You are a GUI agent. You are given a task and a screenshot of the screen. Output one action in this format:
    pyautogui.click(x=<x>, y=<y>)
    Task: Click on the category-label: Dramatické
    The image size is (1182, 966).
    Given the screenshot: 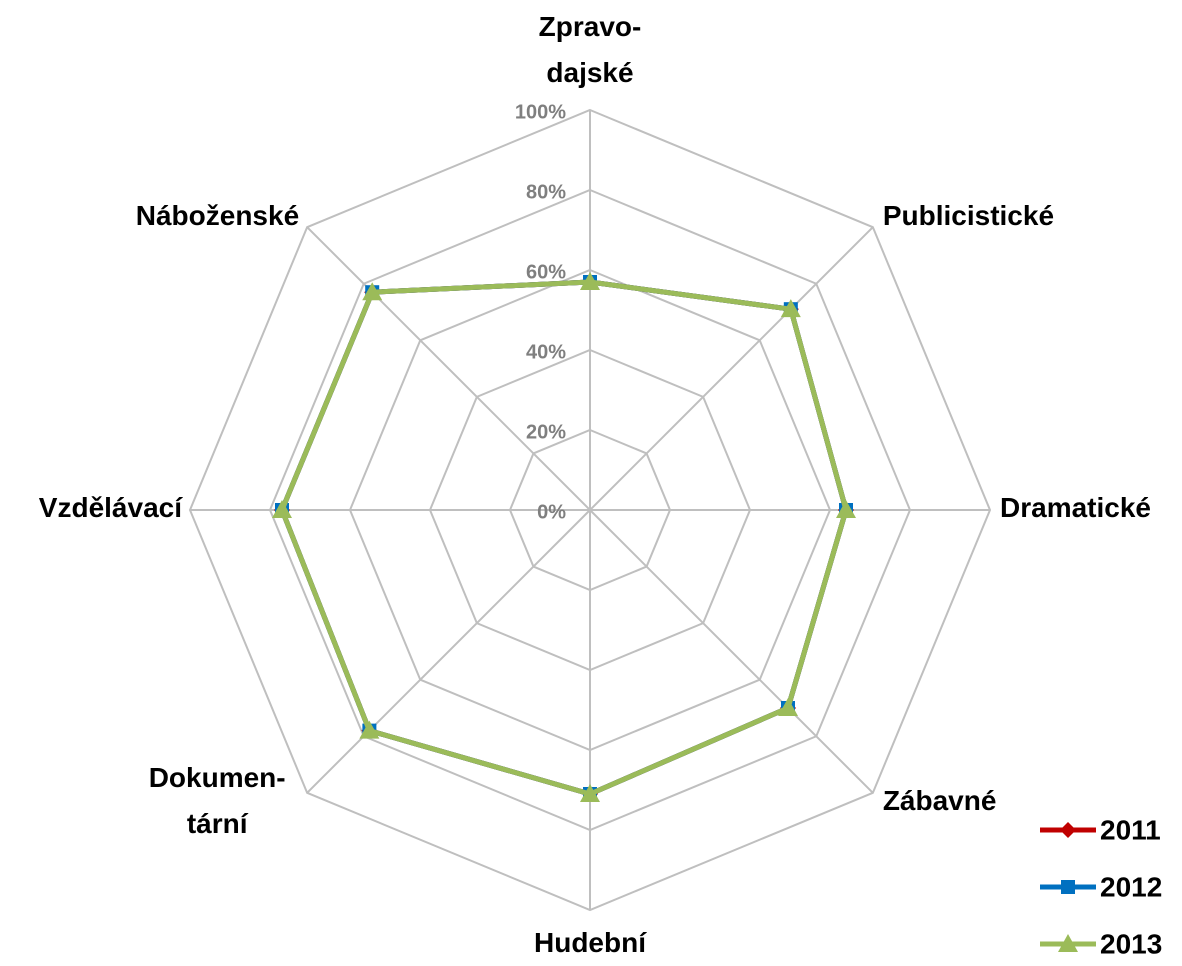 What is the action you would take?
    pyautogui.click(x=1075, y=507)
    